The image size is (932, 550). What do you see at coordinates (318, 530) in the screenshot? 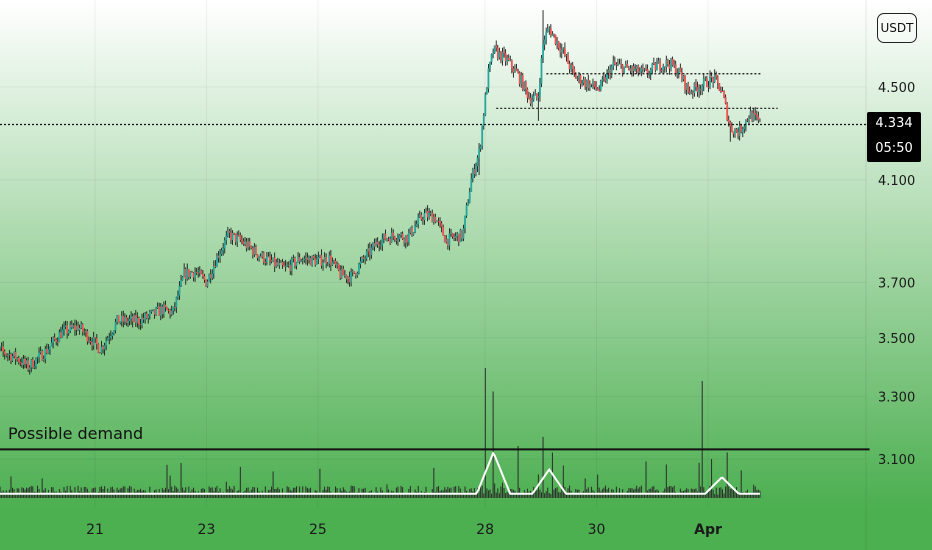
I see `time-tick-label: 25` at bounding box center [318, 530].